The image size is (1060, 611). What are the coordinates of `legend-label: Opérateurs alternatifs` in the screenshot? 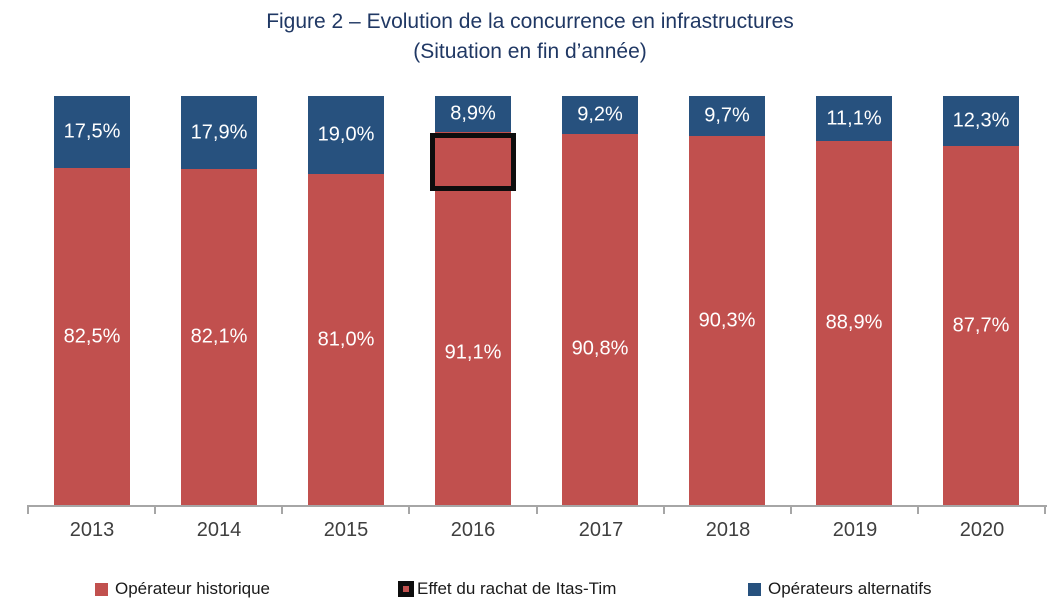 It's located at (850, 588).